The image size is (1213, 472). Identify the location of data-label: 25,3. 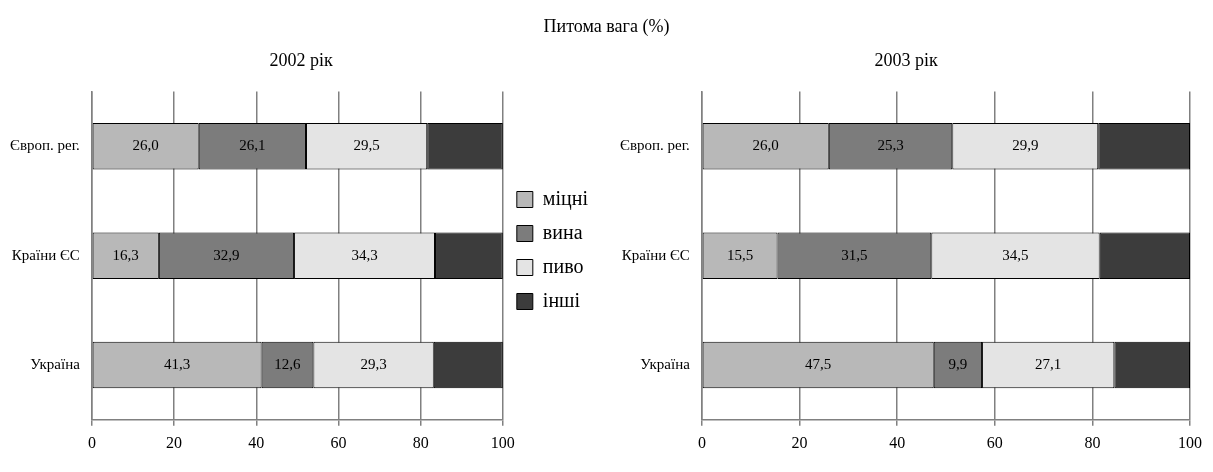
(890, 145).